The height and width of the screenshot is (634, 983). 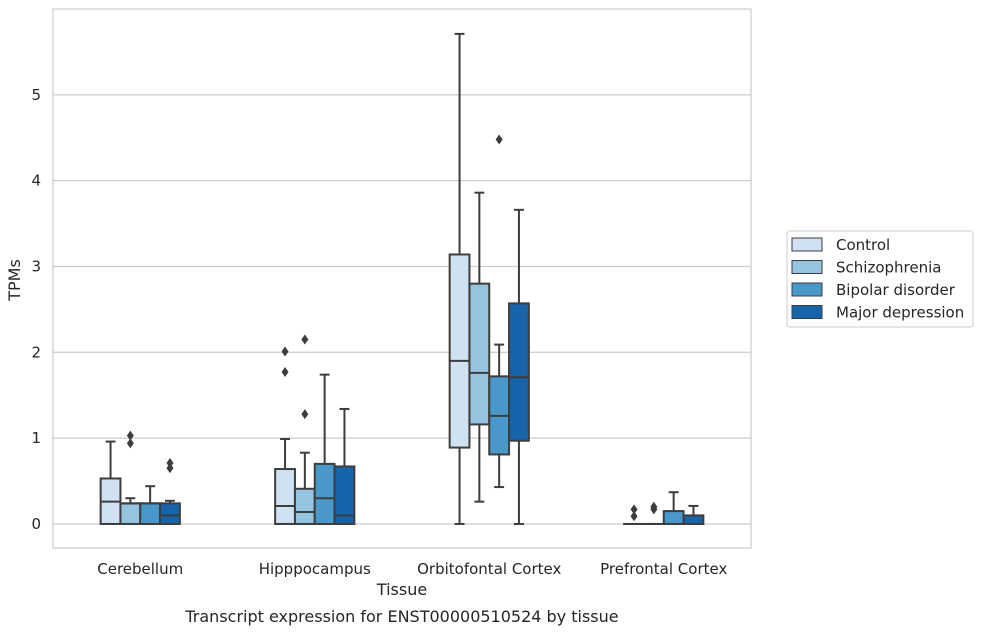 What do you see at coordinates (36, 181) in the screenshot?
I see `y-tick-label: 4` at bounding box center [36, 181].